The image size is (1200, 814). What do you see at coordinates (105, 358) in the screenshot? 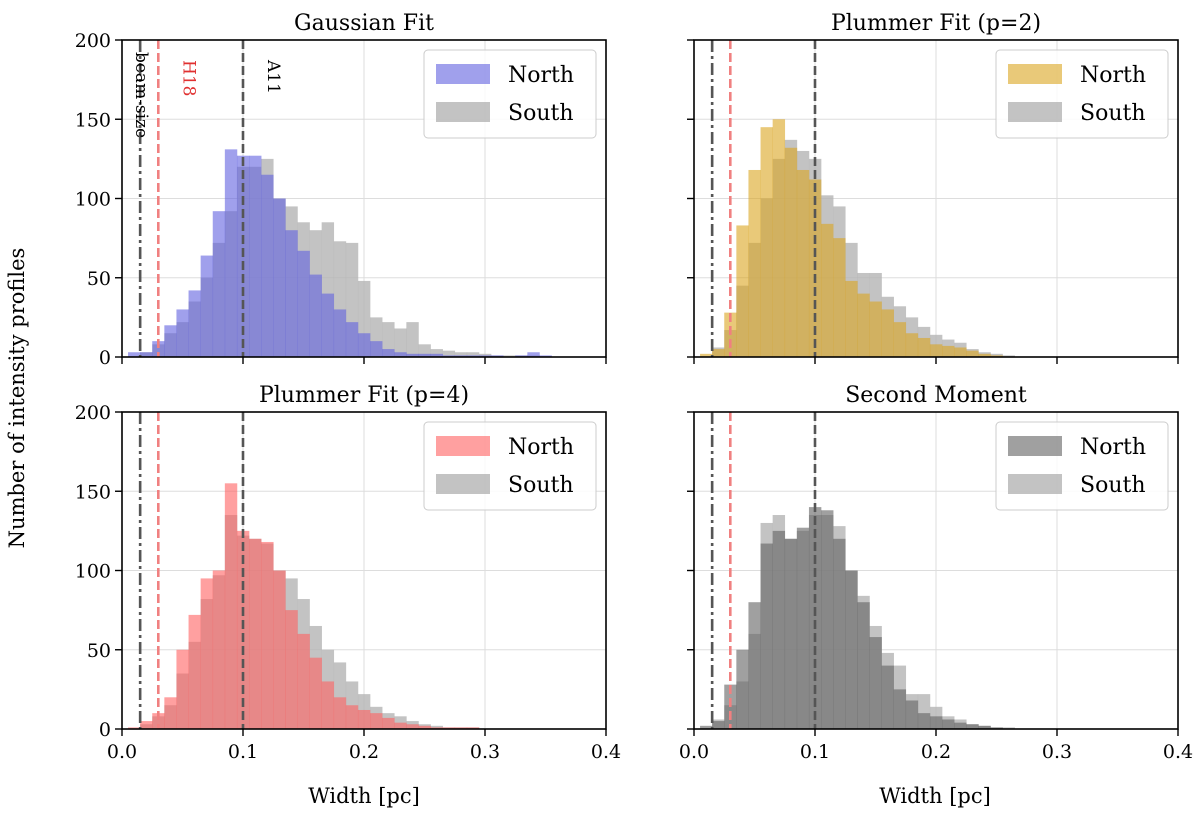
I see `y-tick-label-0: 0` at bounding box center [105, 358].